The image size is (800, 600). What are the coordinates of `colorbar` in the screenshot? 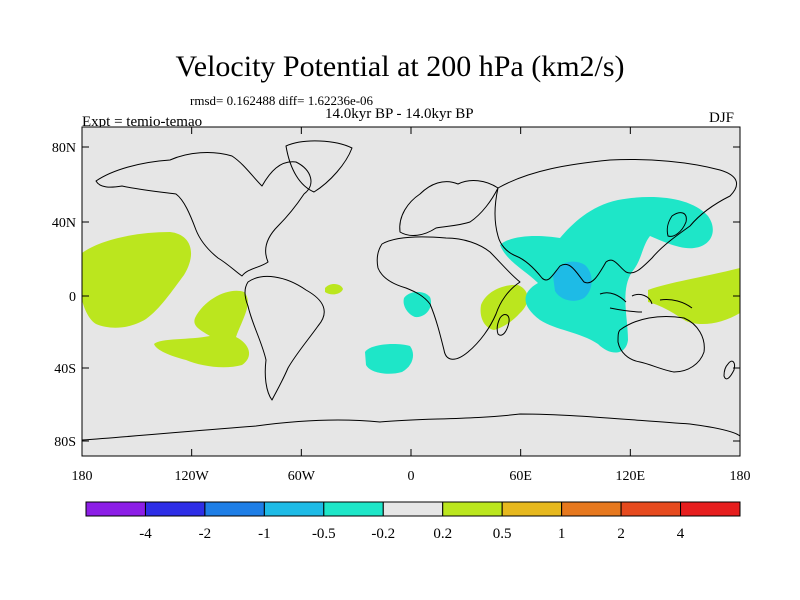 It's located at (413, 509).